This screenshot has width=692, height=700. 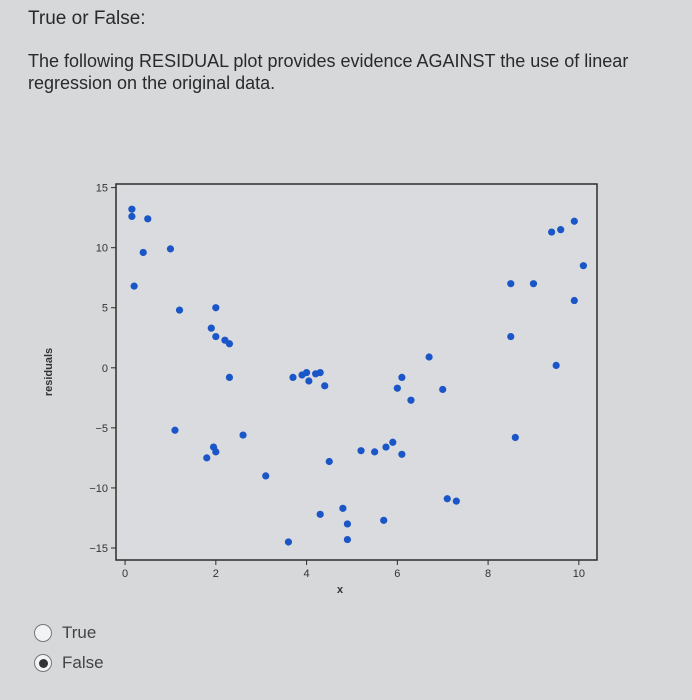 What do you see at coordinates (43, 633) in the screenshot?
I see `radio-true` at bounding box center [43, 633].